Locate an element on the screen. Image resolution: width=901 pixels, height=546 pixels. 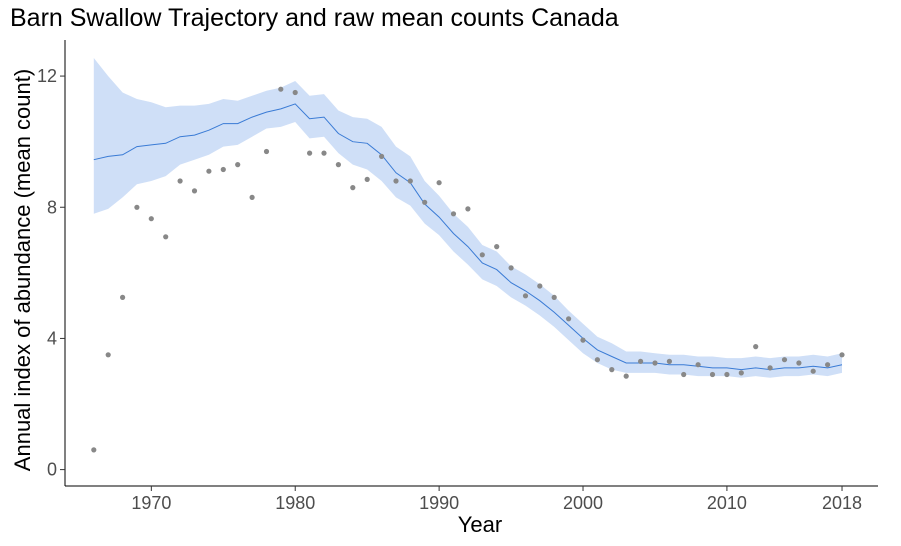
y-tick-label: 12 is located at coordinates (47, 76).